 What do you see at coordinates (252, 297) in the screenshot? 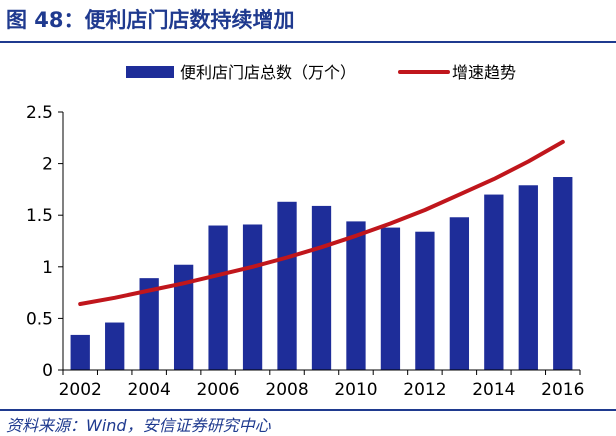
I see `bar-2007` at bounding box center [252, 297].